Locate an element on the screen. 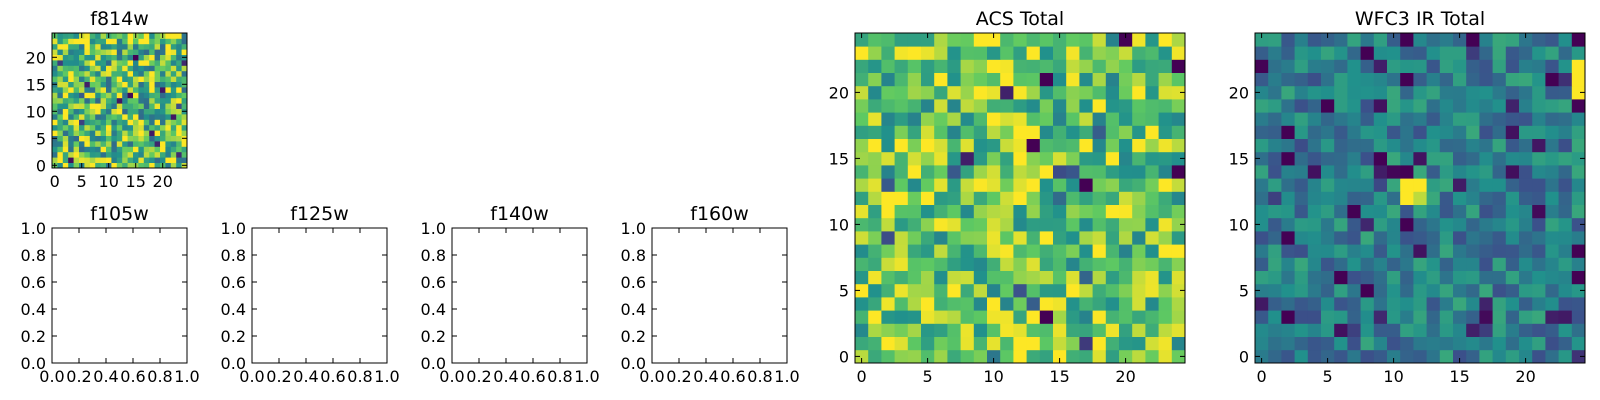  x-tick-label: 10 is located at coordinates (109, 181).